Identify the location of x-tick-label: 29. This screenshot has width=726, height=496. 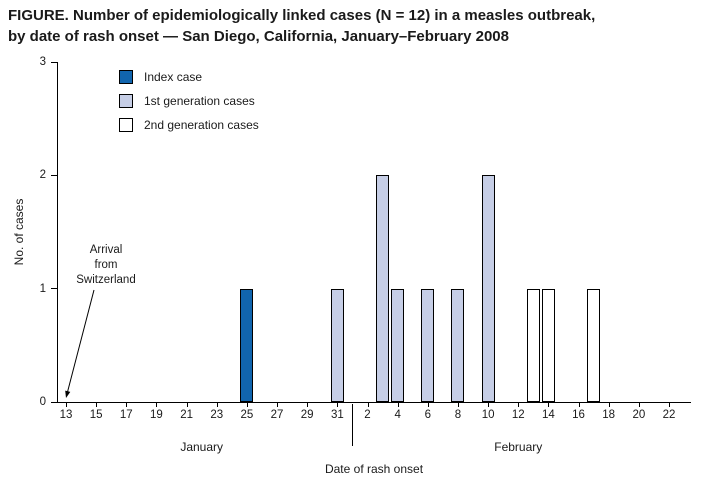
(307, 415).